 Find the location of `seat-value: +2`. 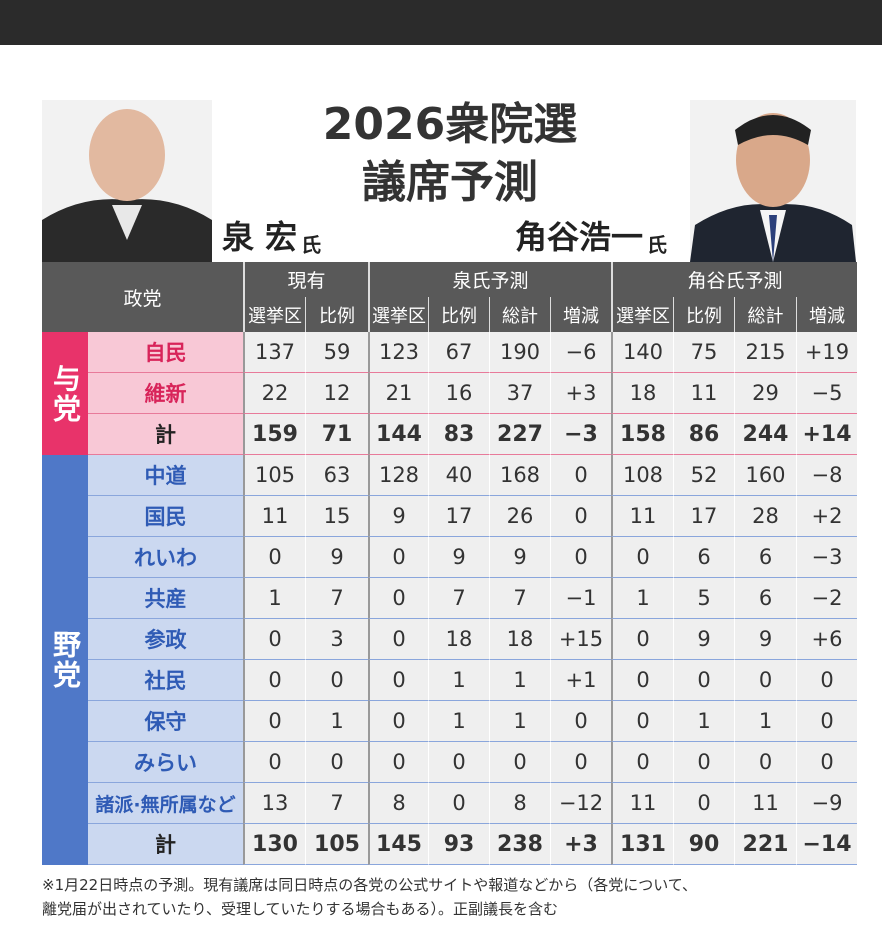

seat-value: +2 is located at coordinates (826, 516).